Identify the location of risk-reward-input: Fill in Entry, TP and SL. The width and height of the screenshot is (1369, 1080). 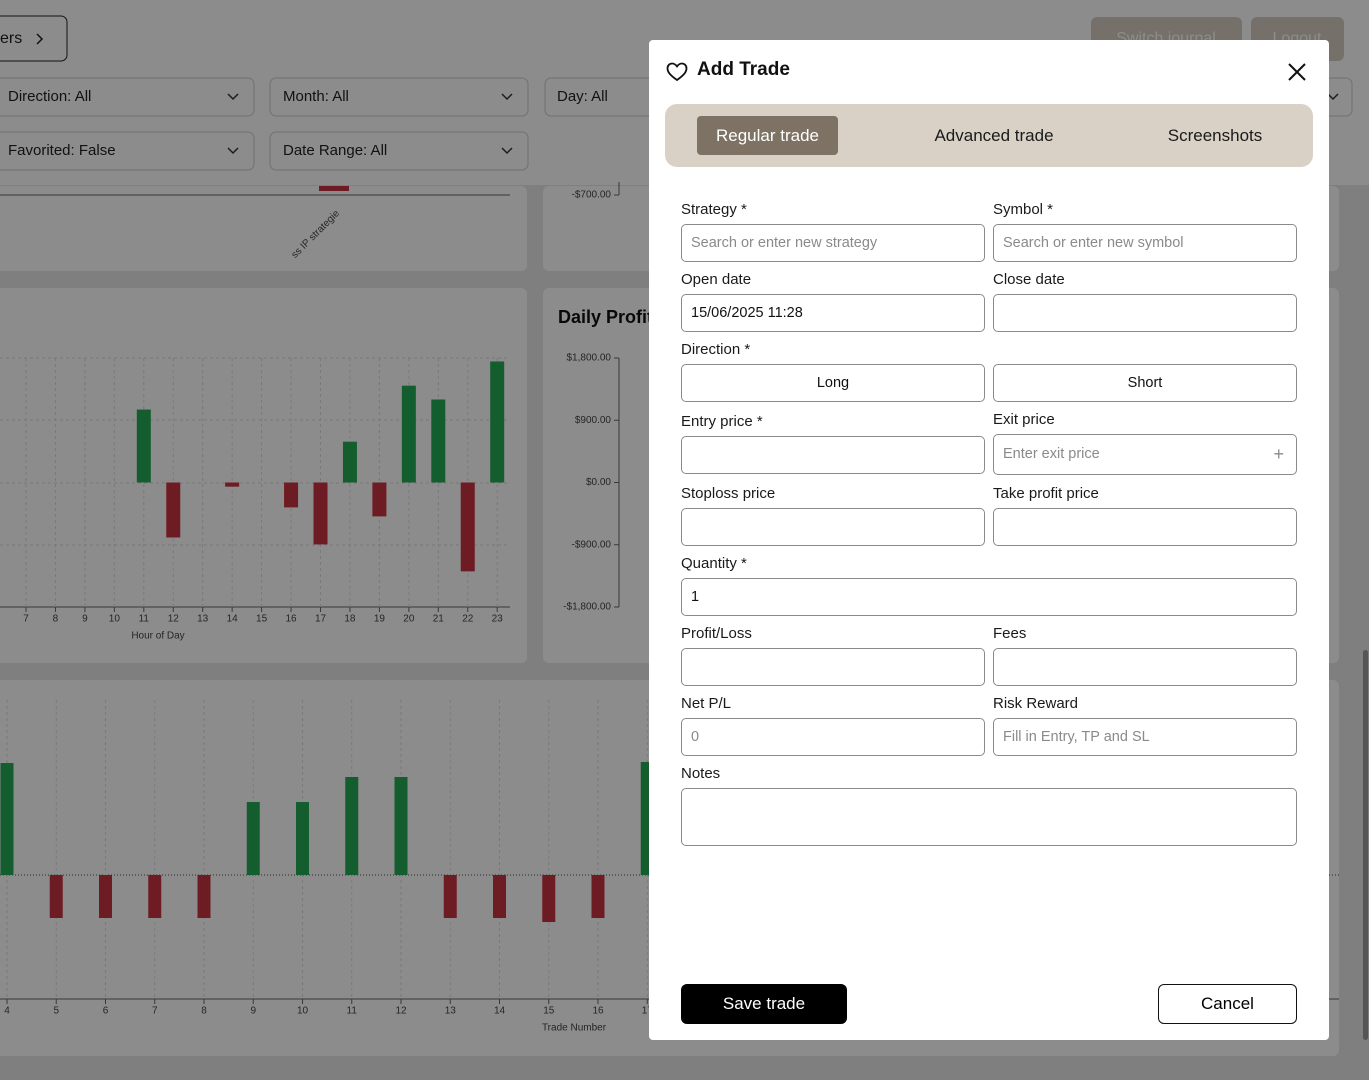
(1145, 737).